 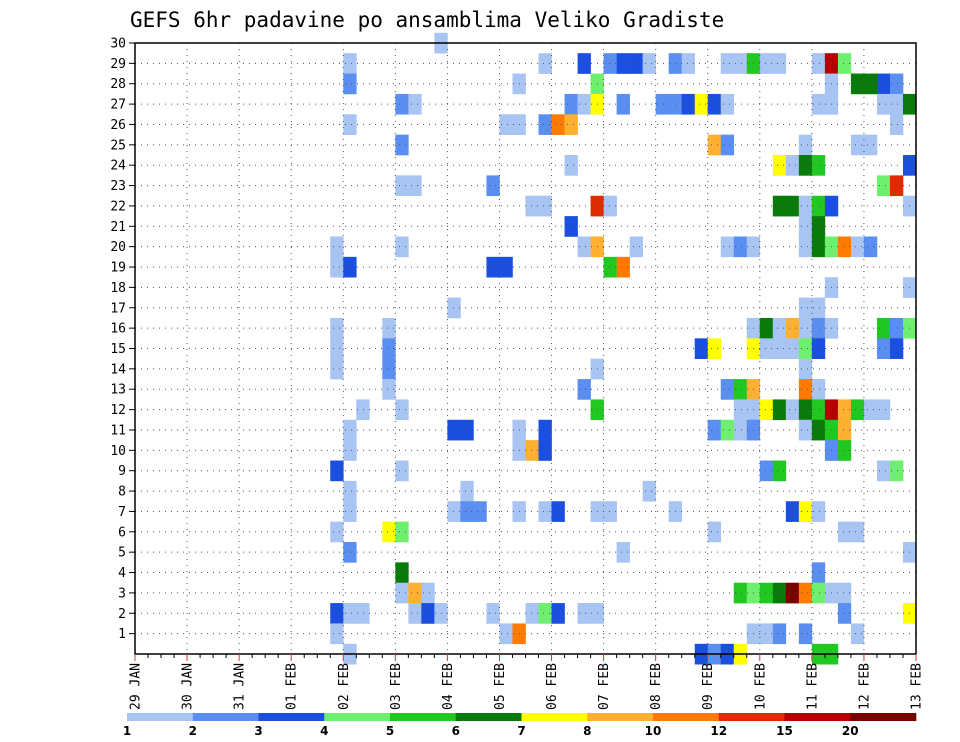 What do you see at coordinates (448, 686) in the screenshot?
I see `x-tick-label: 04 FEB` at bounding box center [448, 686].